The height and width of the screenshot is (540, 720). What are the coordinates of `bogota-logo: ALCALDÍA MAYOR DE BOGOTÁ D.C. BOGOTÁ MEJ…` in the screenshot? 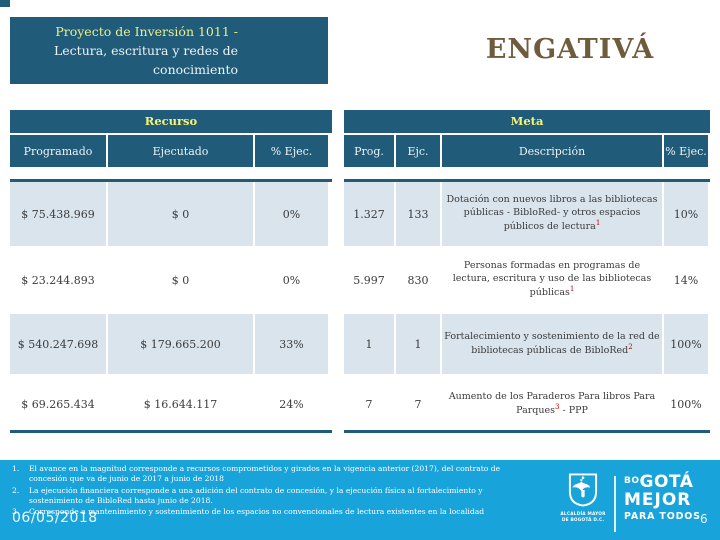 It's located at (638, 505).